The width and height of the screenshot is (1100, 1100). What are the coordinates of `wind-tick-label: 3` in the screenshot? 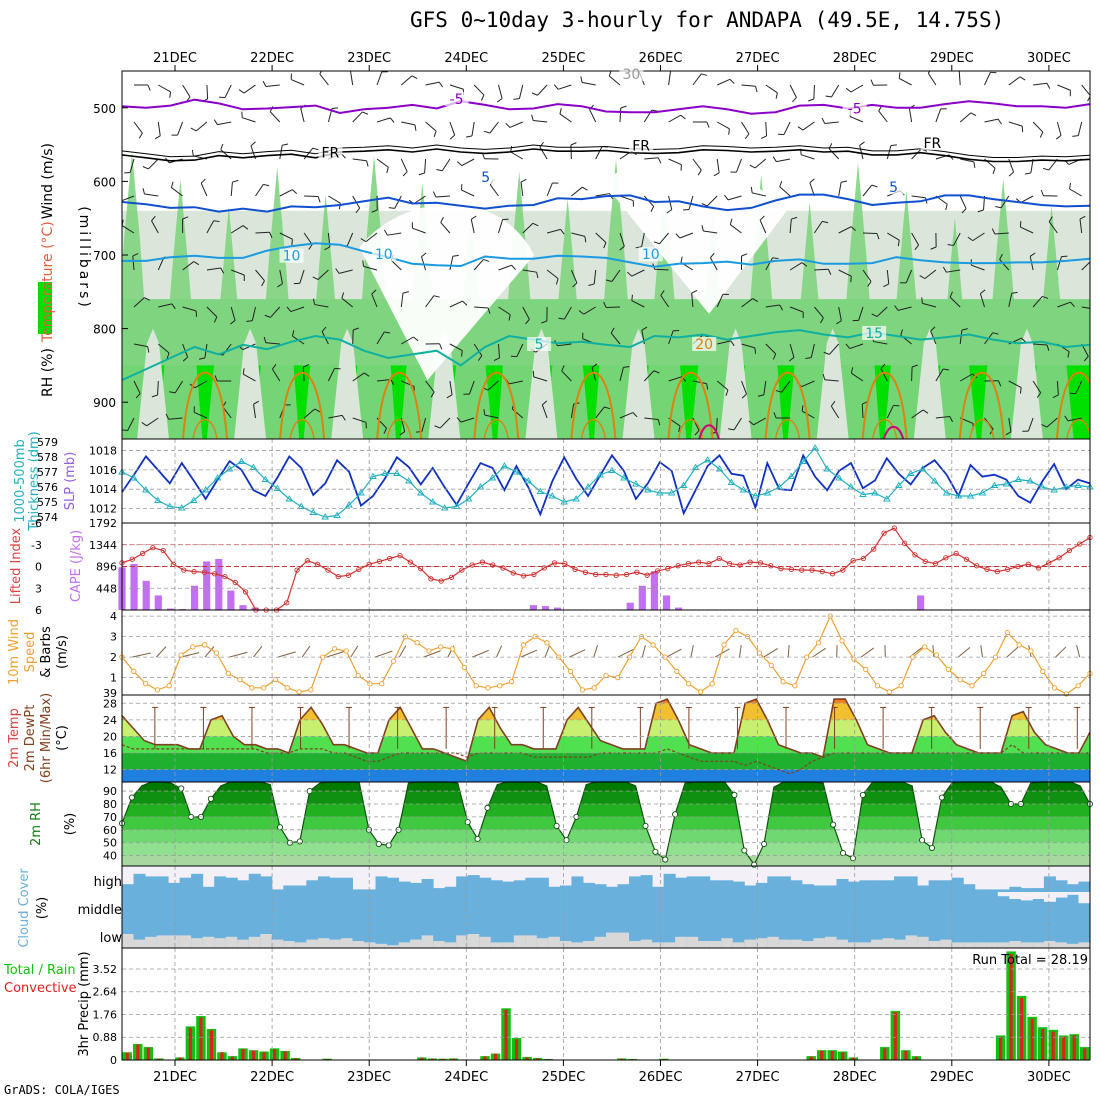 It's located at (113, 637).